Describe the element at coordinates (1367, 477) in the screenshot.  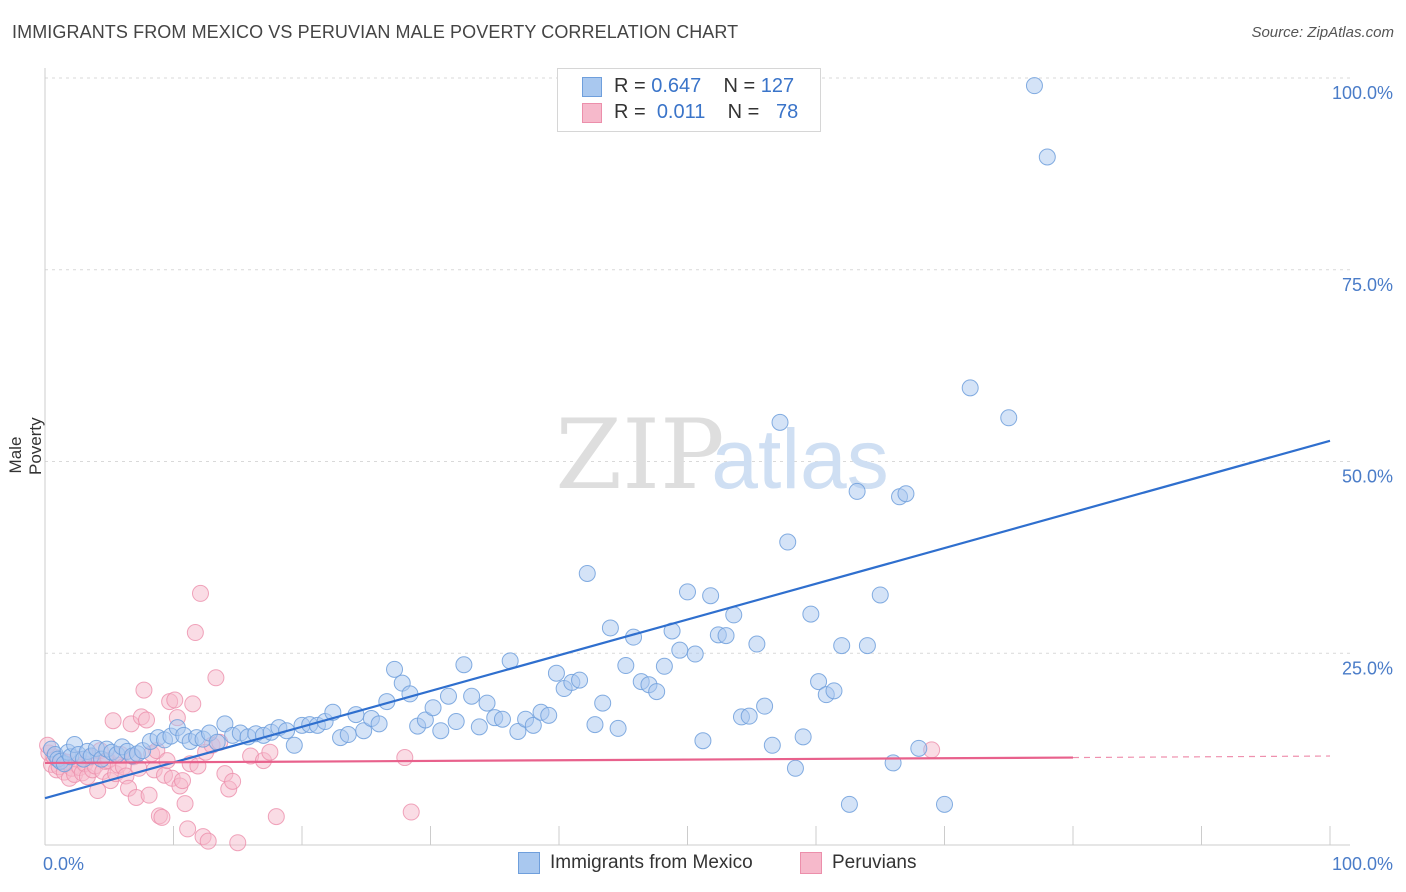
I see `y-tick-label: 50.0%` at that location.